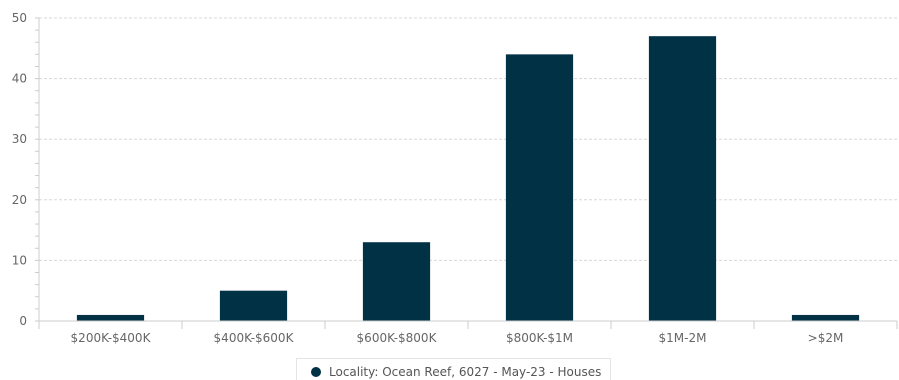 This screenshot has width=899, height=380. What do you see at coordinates (19, 139) in the screenshot?
I see `y-tick-label: 30` at bounding box center [19, 139].